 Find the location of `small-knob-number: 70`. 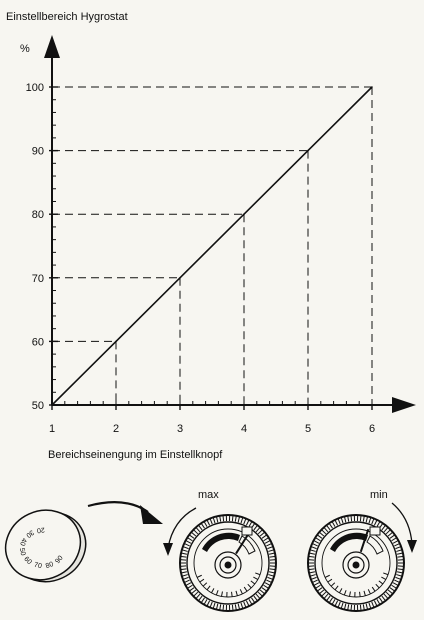

small-knob-number: 70 is located at coordinates (37, 566).